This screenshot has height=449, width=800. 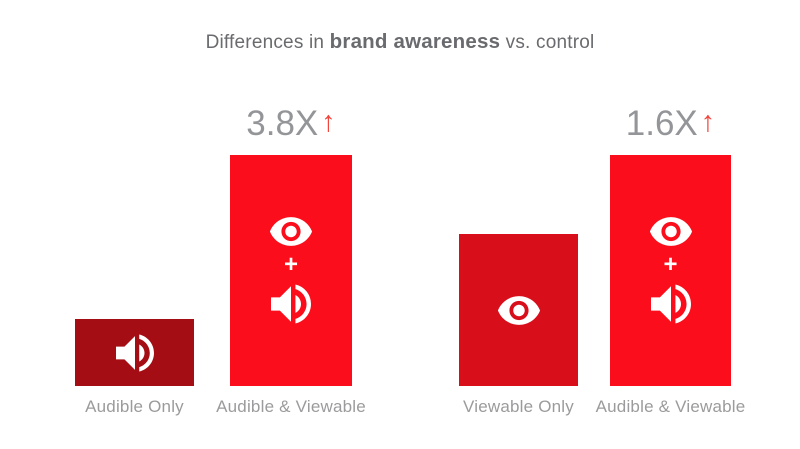 What do you see at coordinates (134, 406) in the screenshot?
I see `bar-label-audible-only: Audible Only` at bounding box center [134, 406].